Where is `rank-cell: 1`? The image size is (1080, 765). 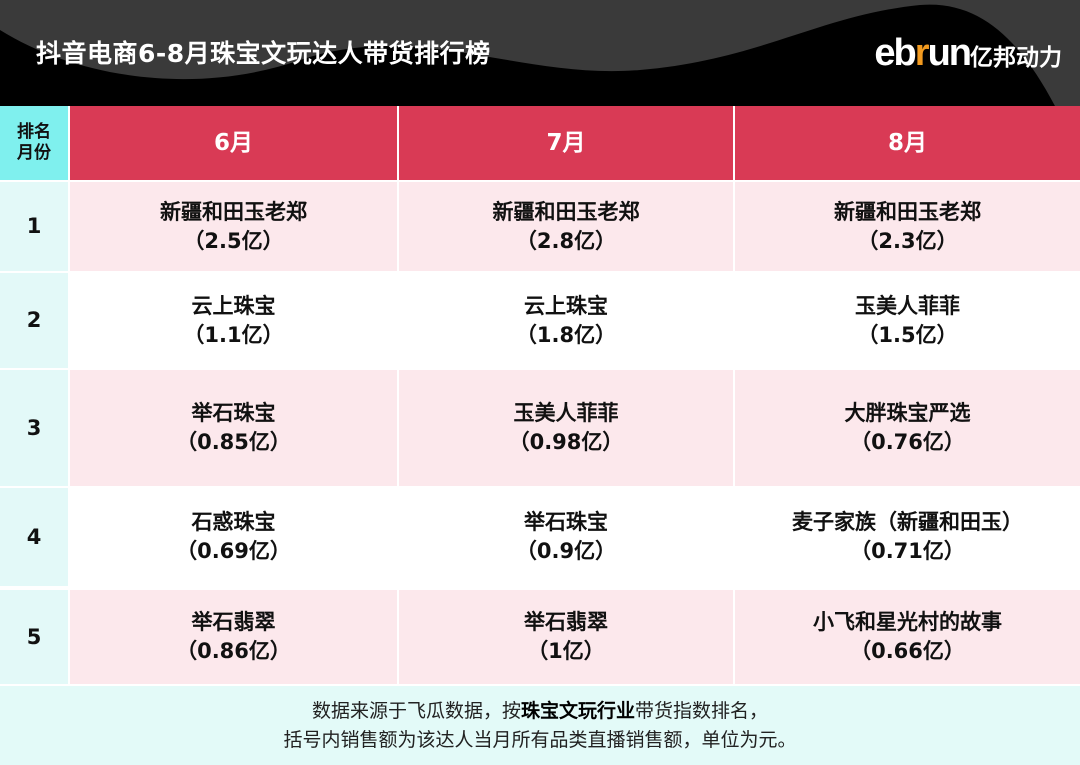
rank-cell: 1 is located at coordinates (34, 226).